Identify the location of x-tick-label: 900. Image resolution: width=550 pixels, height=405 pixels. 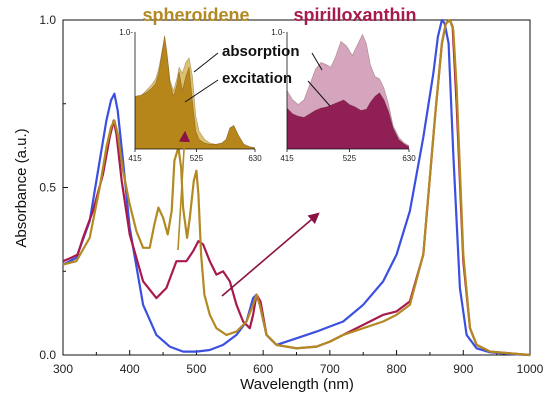
(463, 369).